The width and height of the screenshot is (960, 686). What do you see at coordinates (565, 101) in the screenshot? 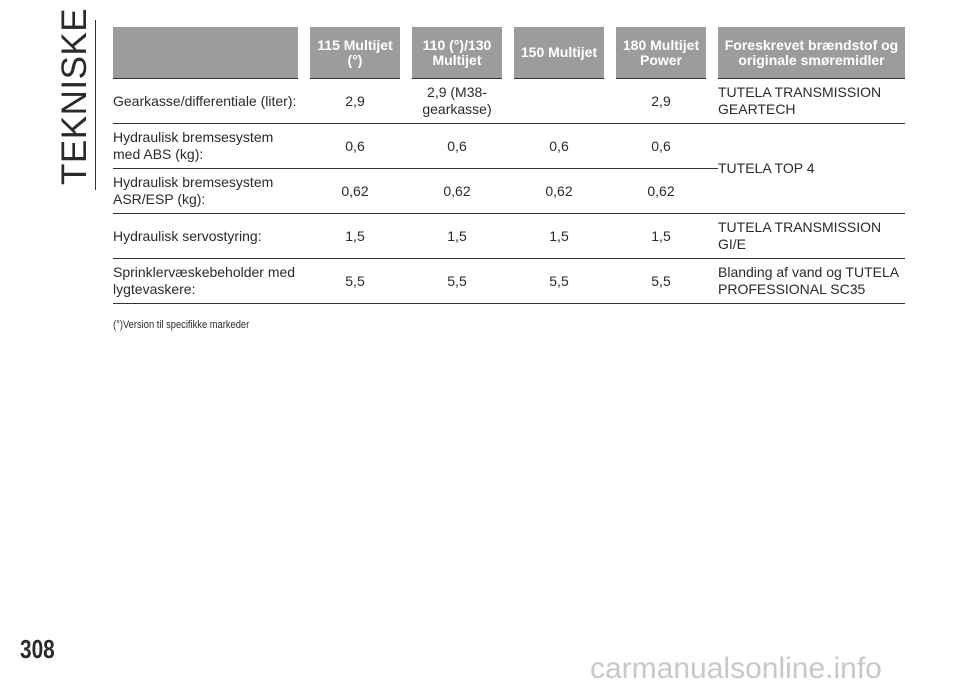
I see `value-cell` at bounding box center [565, 101].